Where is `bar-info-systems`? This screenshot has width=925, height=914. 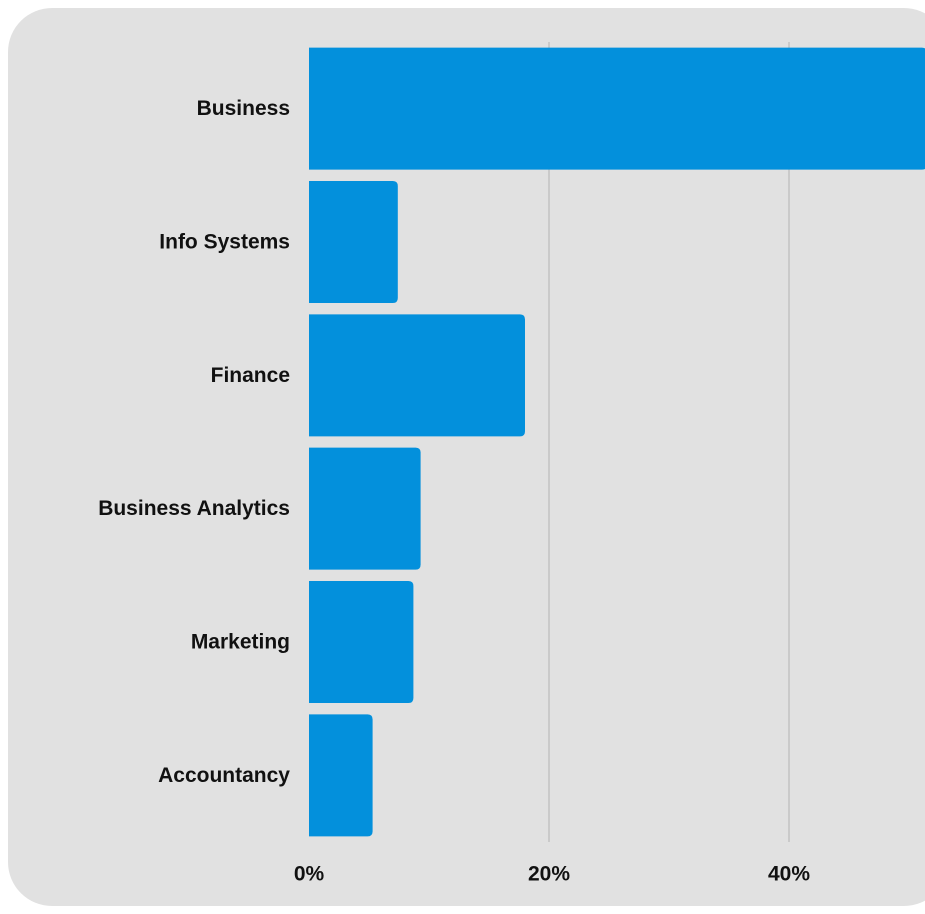
bar-info-systems is located at coordinates (353, 242).